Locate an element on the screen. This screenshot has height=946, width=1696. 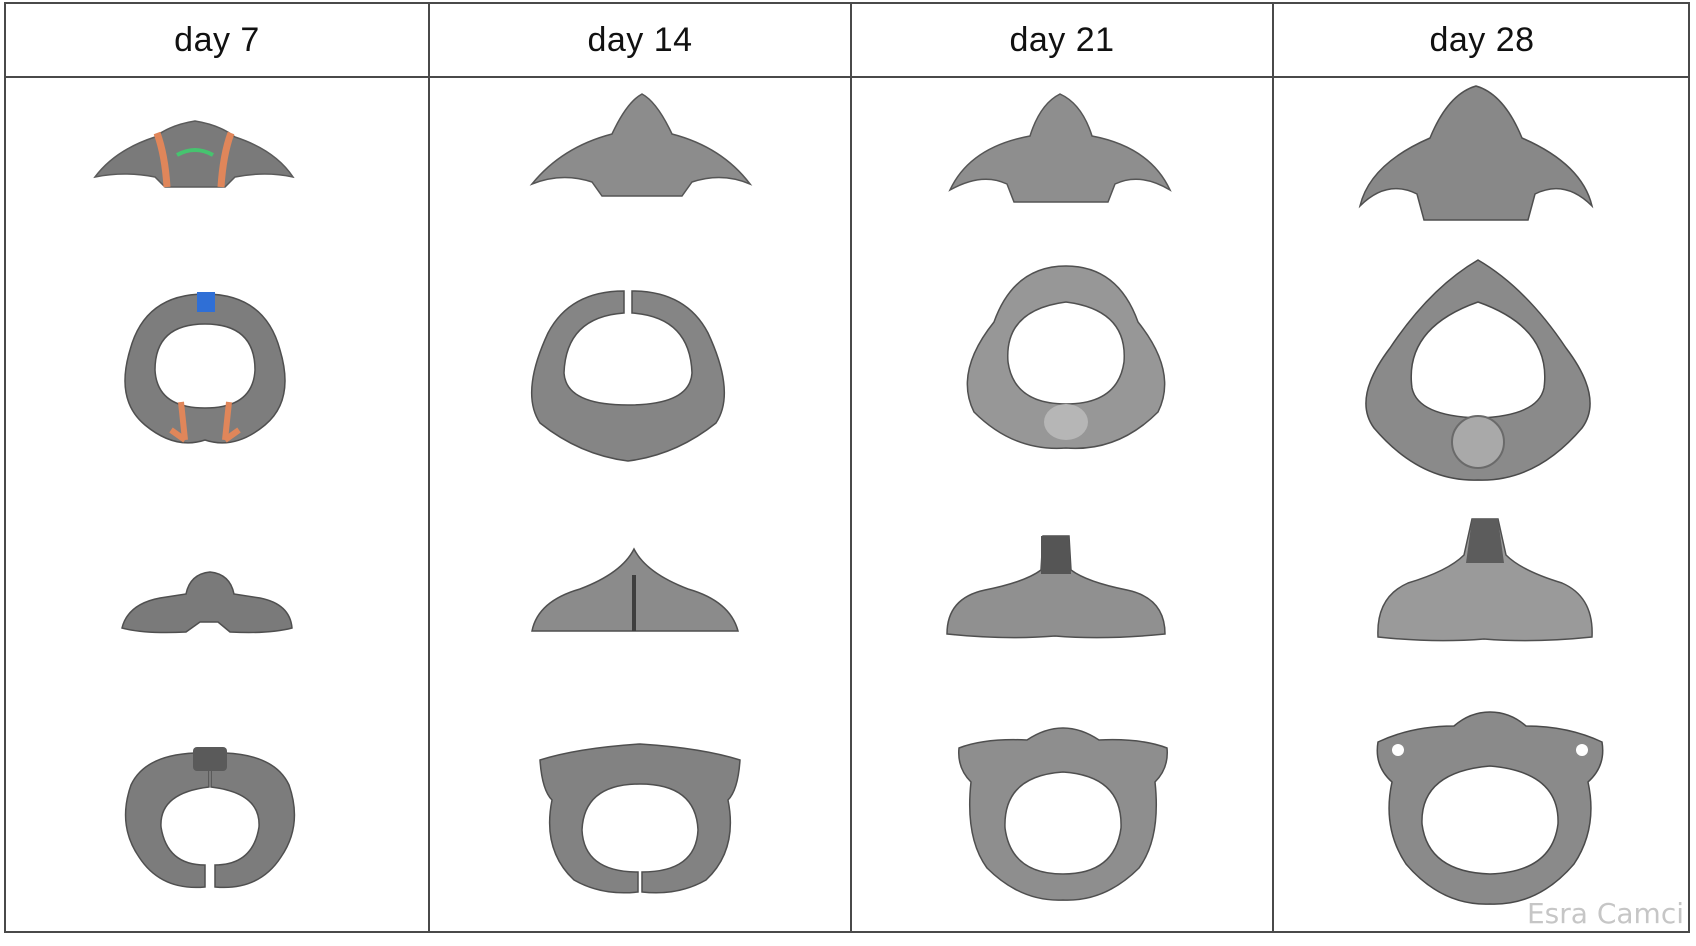
vertebra-day14-view1 is located at coordinates (641, 145).